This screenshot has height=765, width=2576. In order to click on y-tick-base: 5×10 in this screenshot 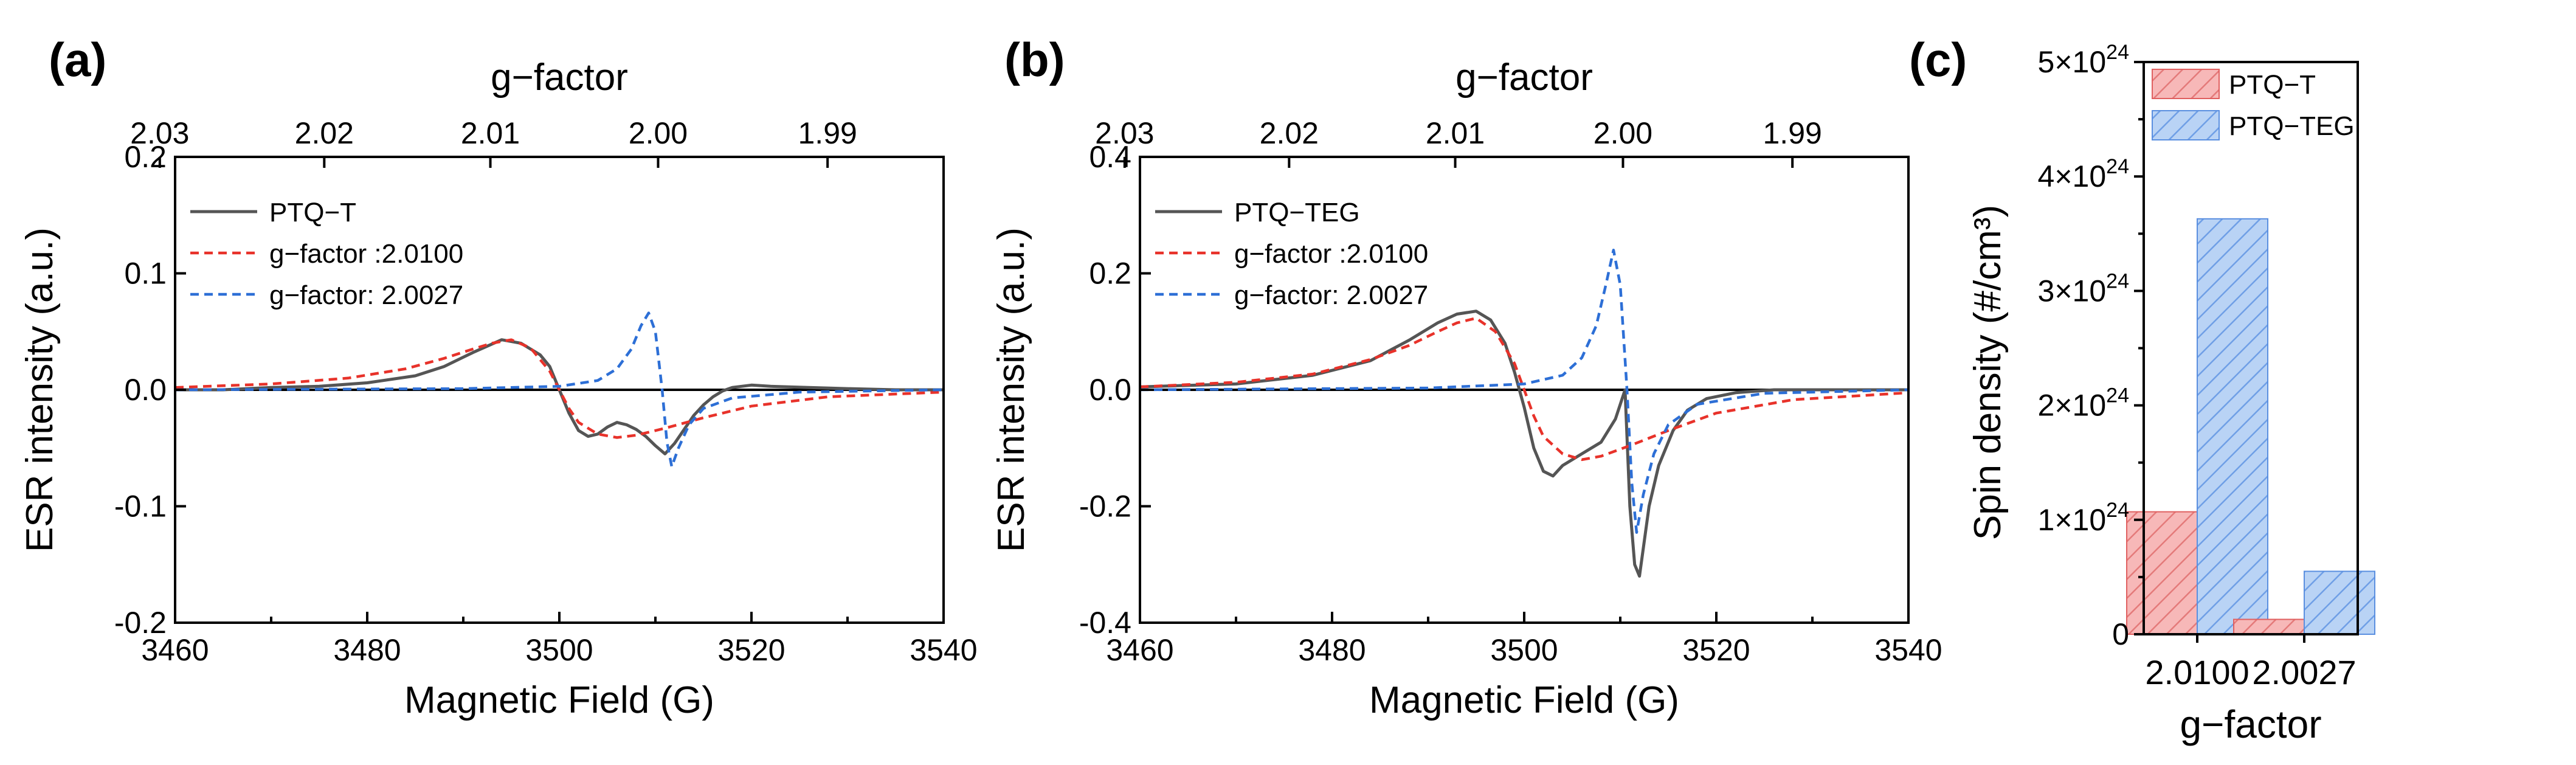, I will do `click(2072, 62)`.